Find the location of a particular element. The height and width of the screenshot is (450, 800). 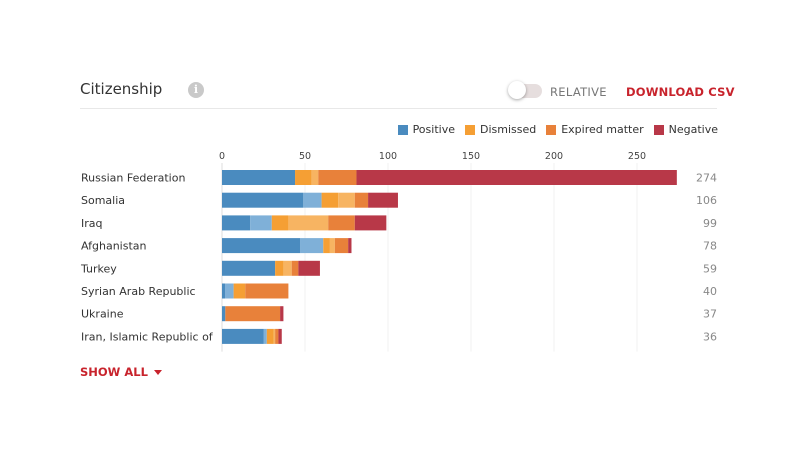

total-label: 59 is located at coordinates (710, 268).